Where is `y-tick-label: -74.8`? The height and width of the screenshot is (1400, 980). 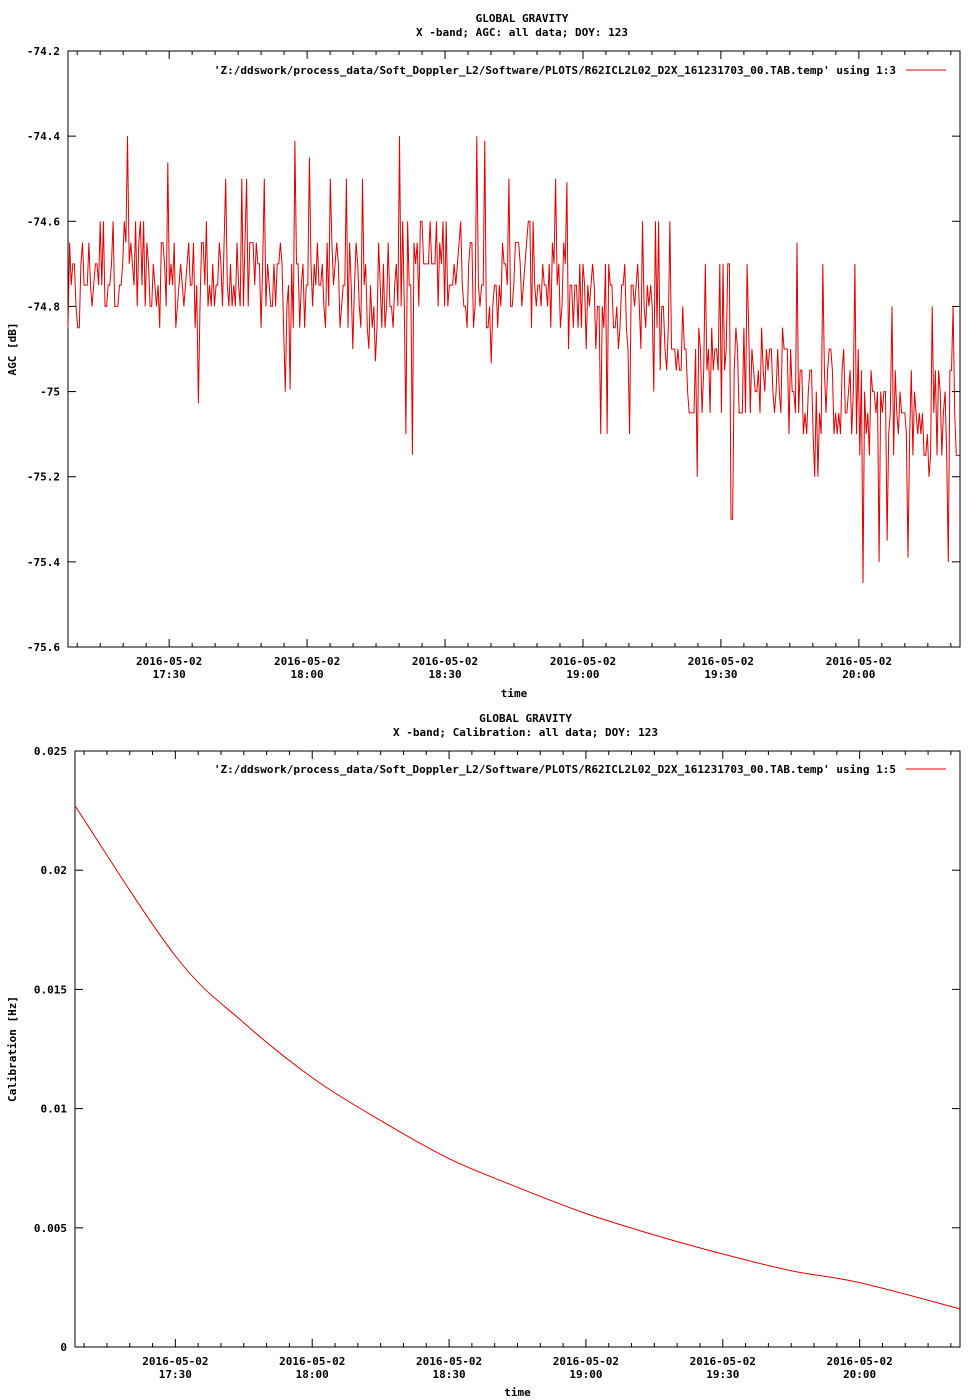
y-tick-label: -74.8 is located at coordinates (43, 306).